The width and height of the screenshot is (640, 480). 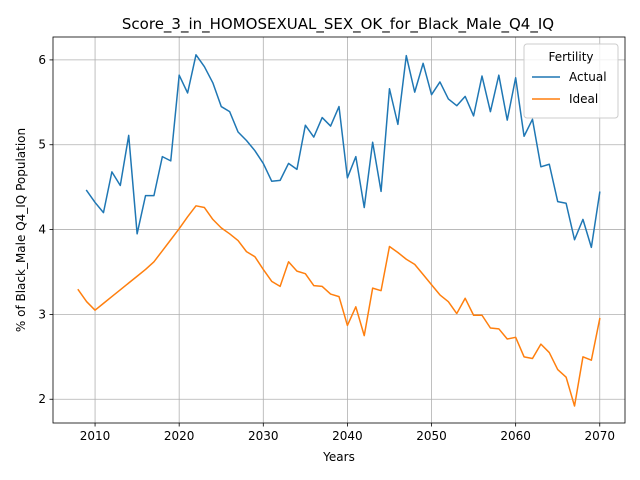 I want to click on x-tick-label: 2060, so click(x=515, y=436).